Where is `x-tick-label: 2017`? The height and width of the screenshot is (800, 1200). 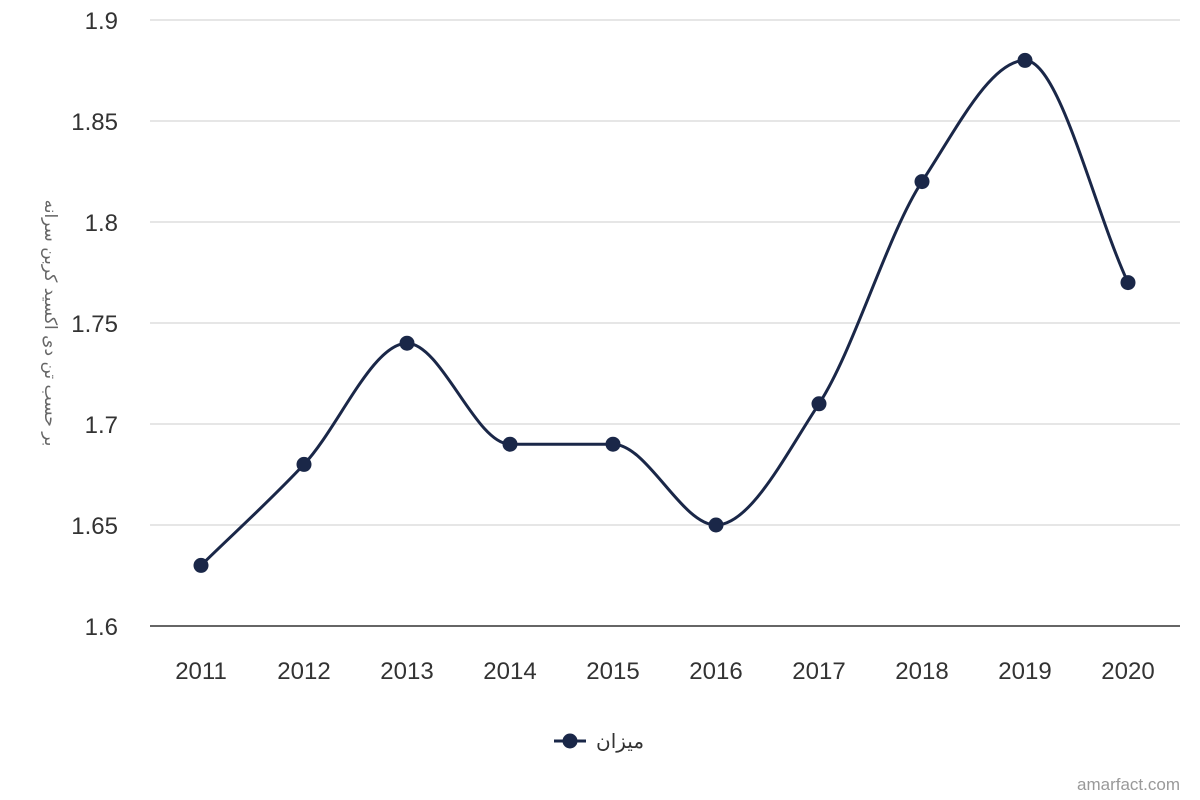 x-tick-label: 2017 is located at coordinates (818, 671).